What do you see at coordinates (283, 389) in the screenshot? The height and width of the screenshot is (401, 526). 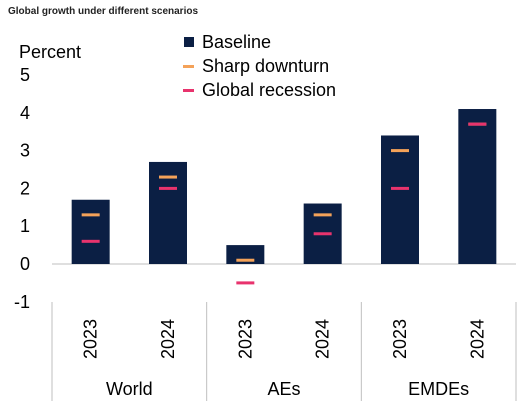 I see `group-label: AEs` at bounding box center [283, 389].